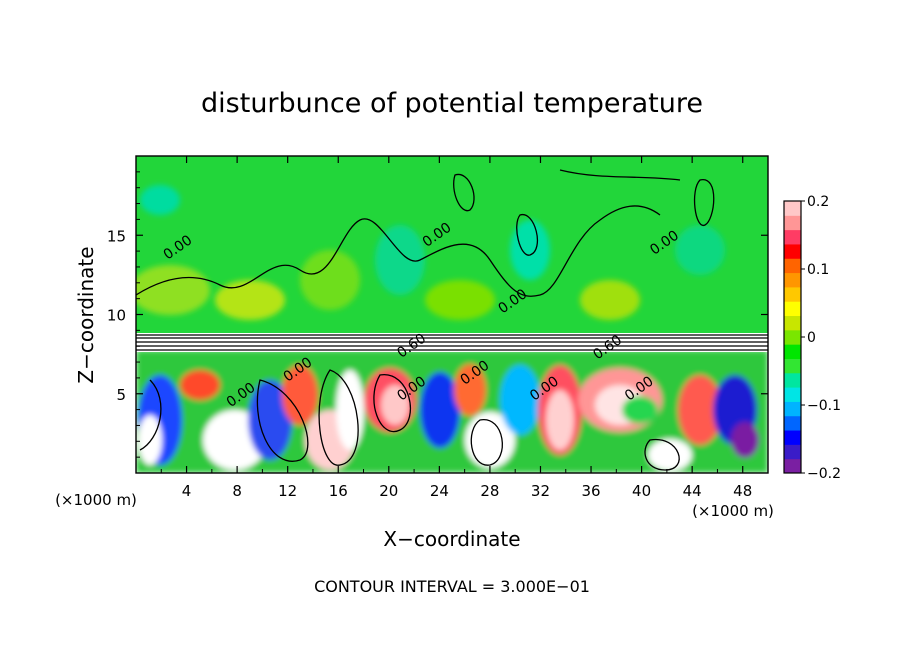 This screenshot has height=654, width=904. Describe the element at coordinates (590, 491) in the screenshot. I see `x-tick-label: 36` at that location.